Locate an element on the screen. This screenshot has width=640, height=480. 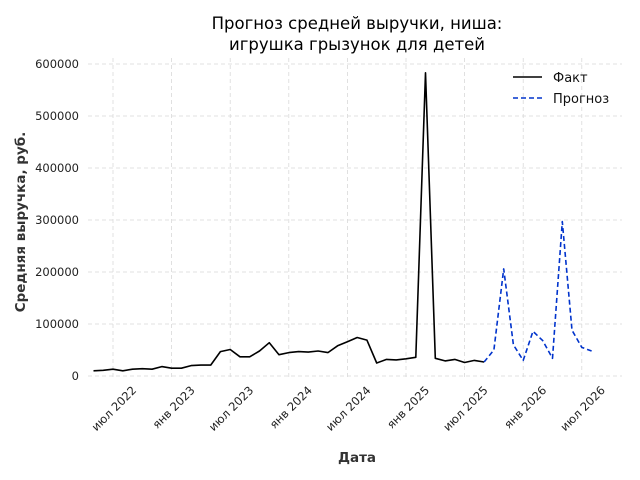
y-axis-ticks: 0 100000 200000 300000 400000 500000 600000 is located at coordinates (57, 220).